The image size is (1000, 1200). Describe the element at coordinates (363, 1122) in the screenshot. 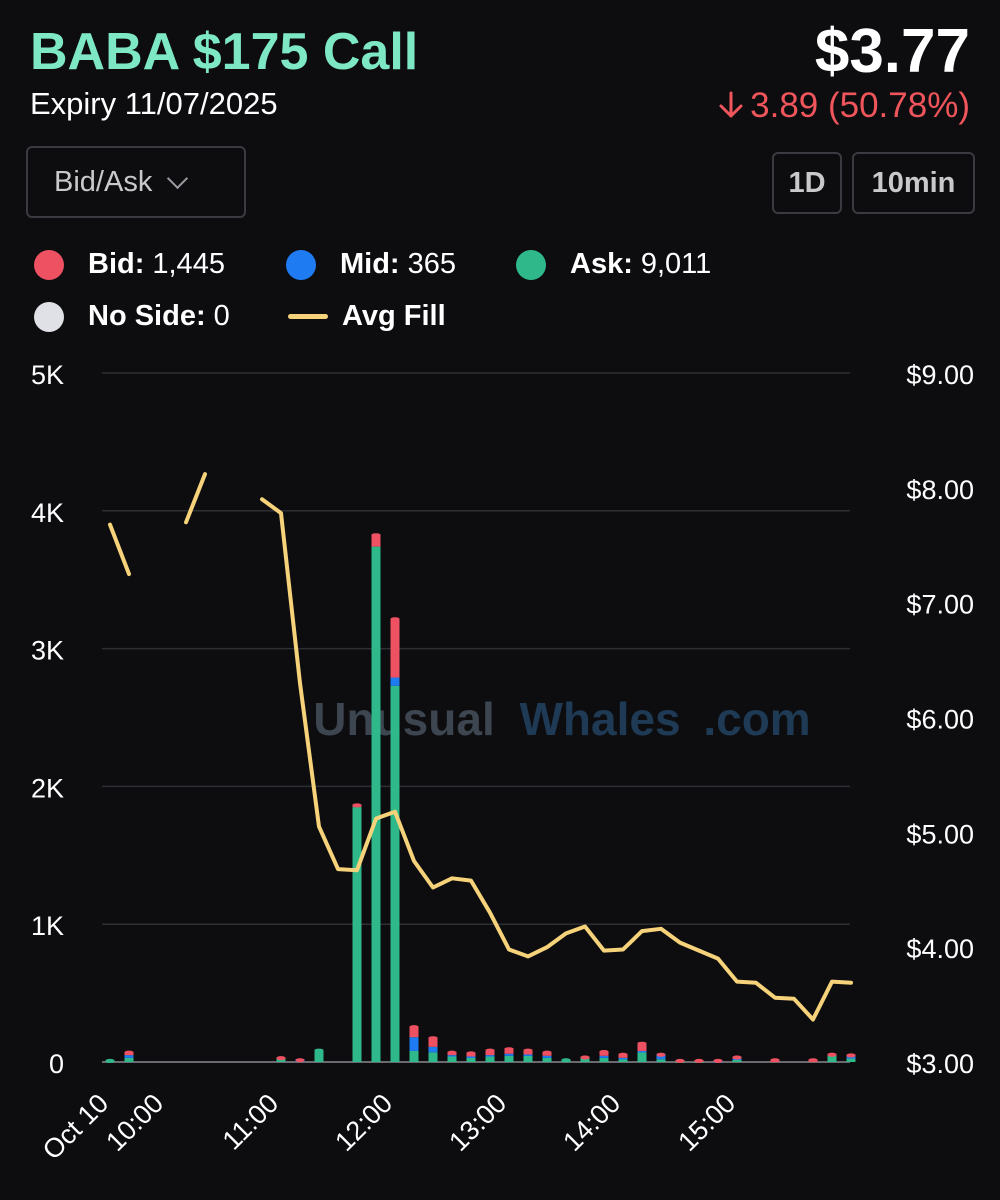

I see `x-axis-tick-label: 12:00` at that location.